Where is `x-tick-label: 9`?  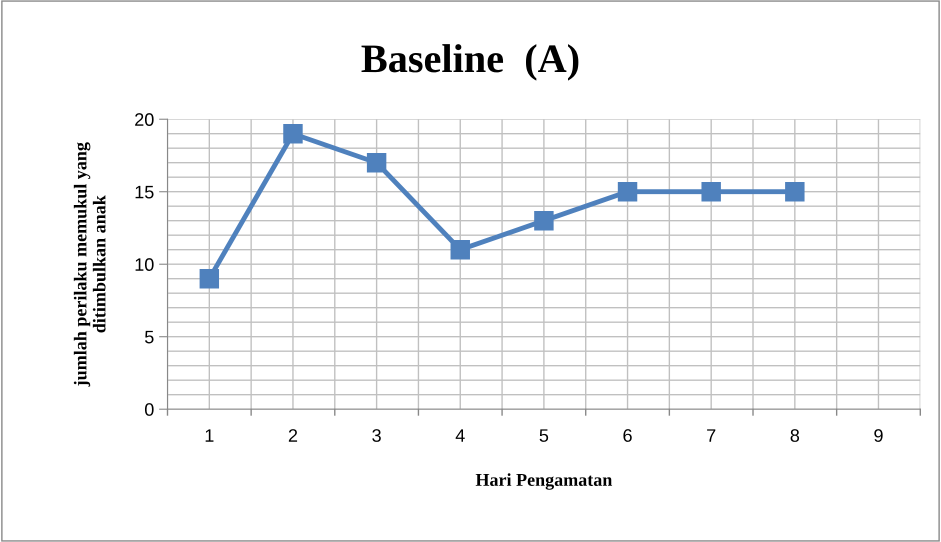 x-tick-label: 9 is located at coordinates (878, 435).